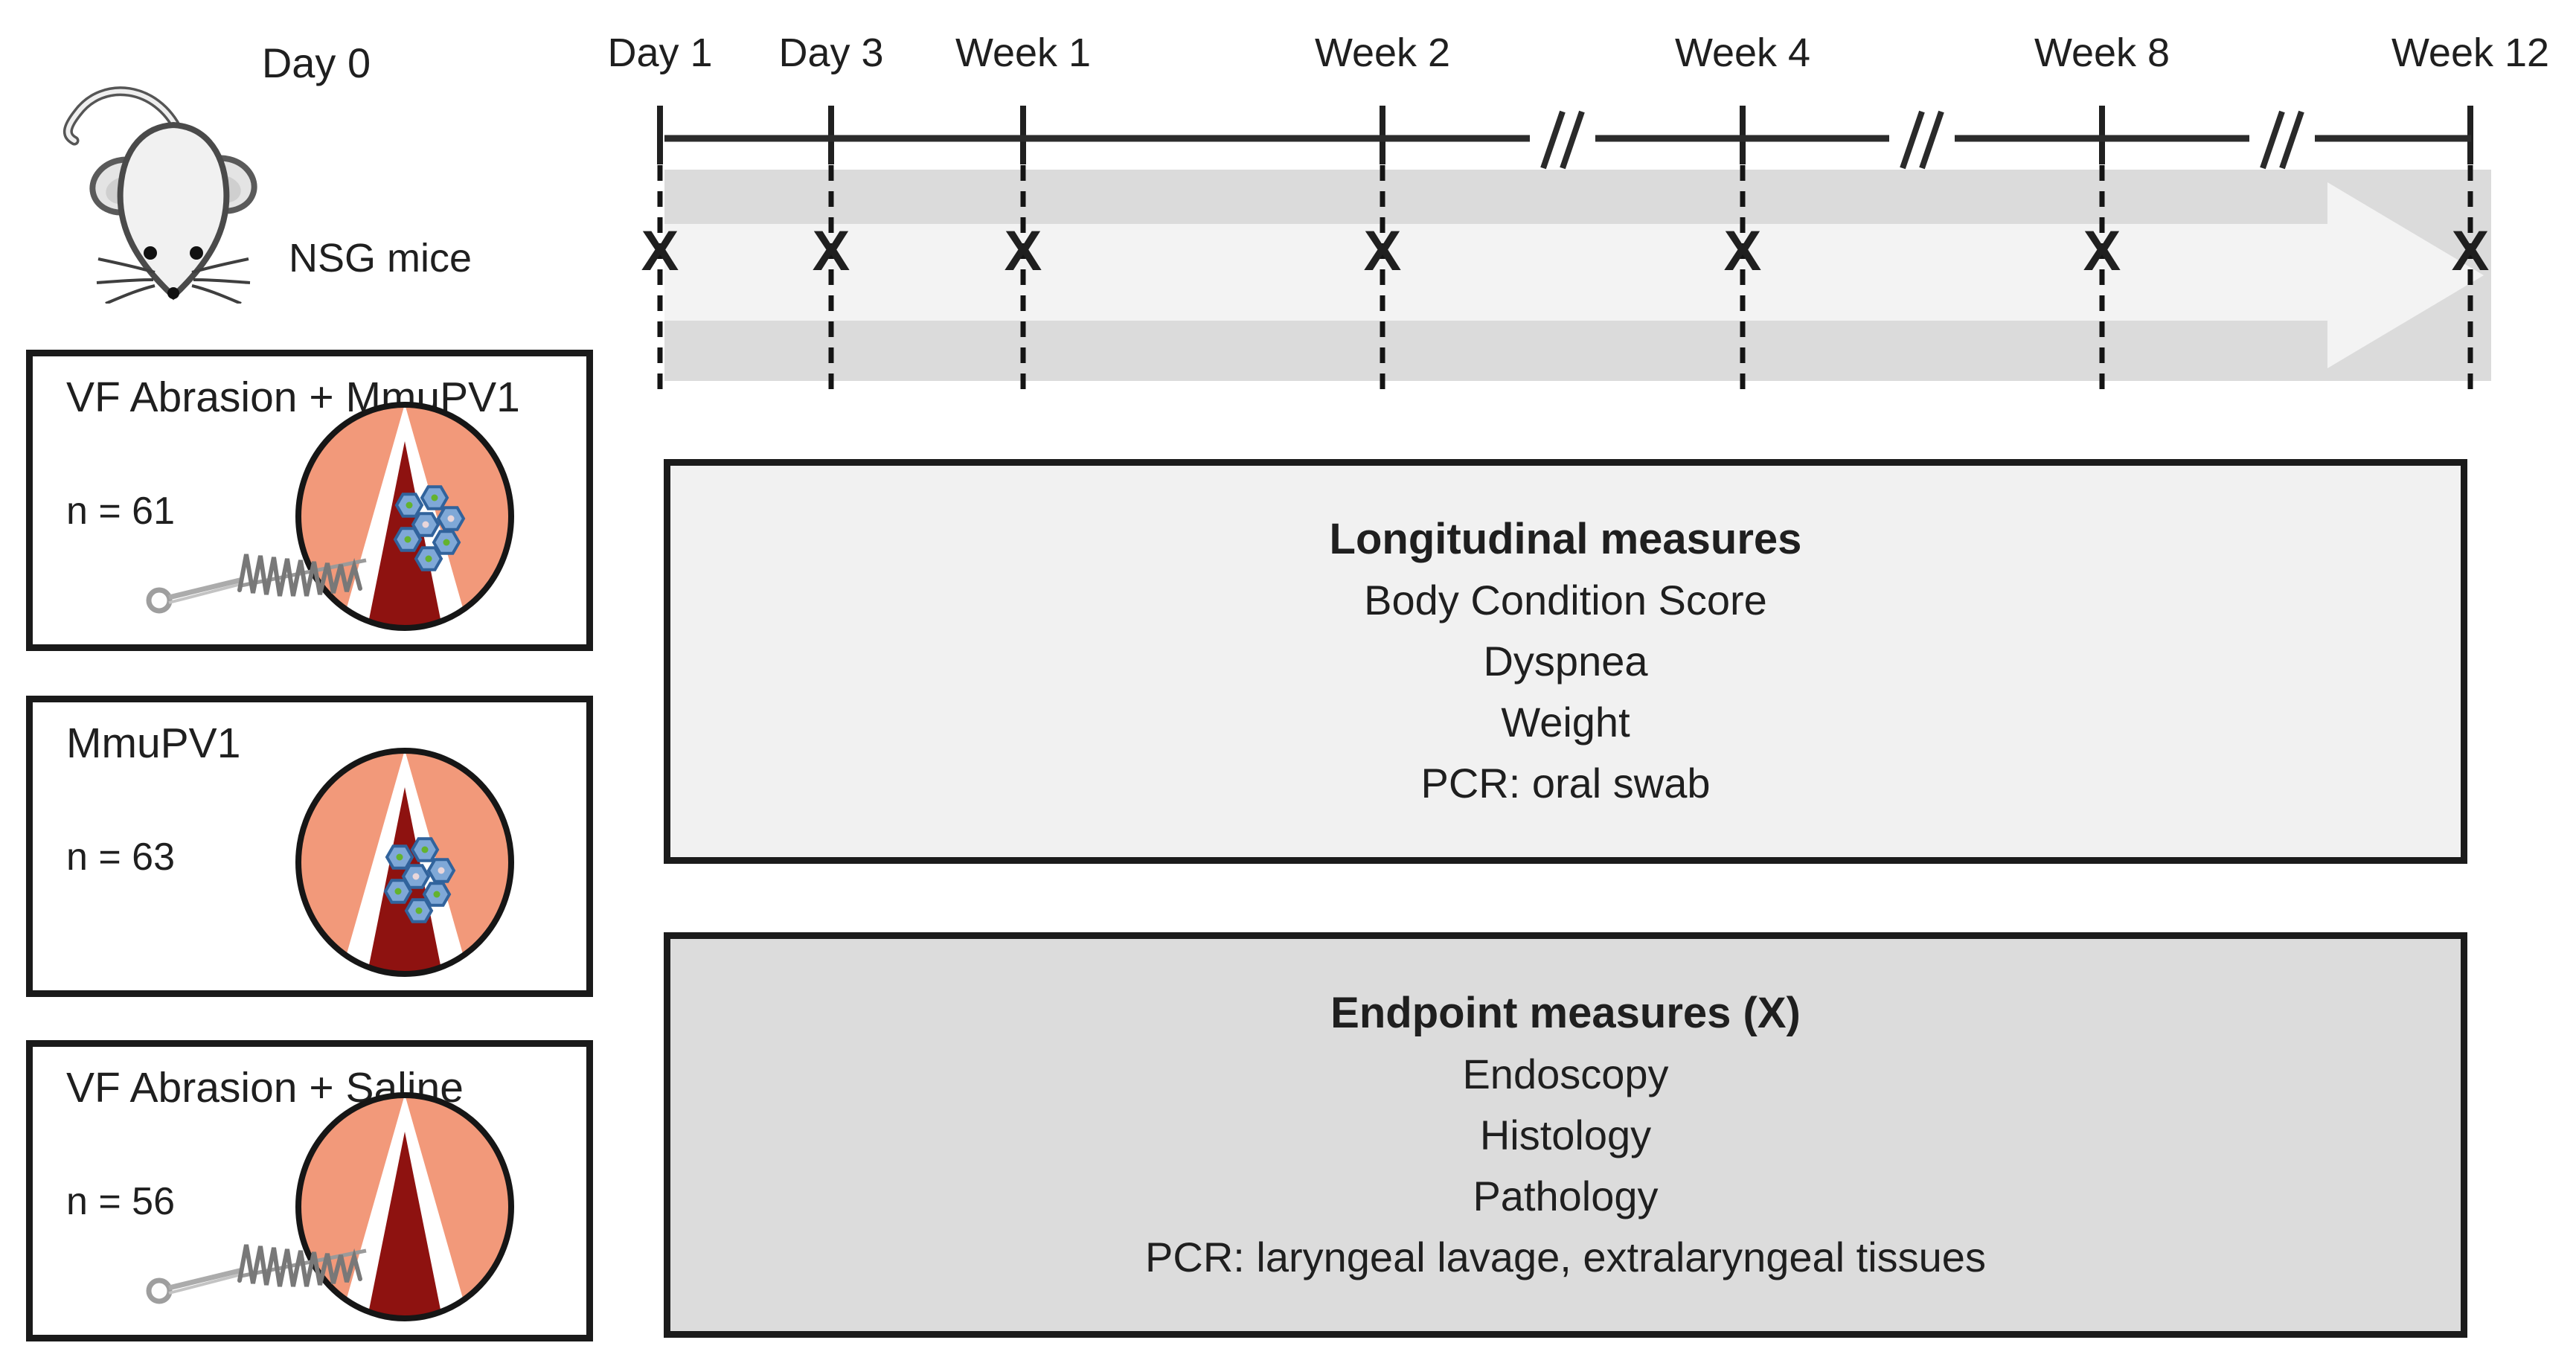 The height and width of the screenshot is (1369, 2576). I want to click on measure-item: Endoscopy, so click(1565, 1073).